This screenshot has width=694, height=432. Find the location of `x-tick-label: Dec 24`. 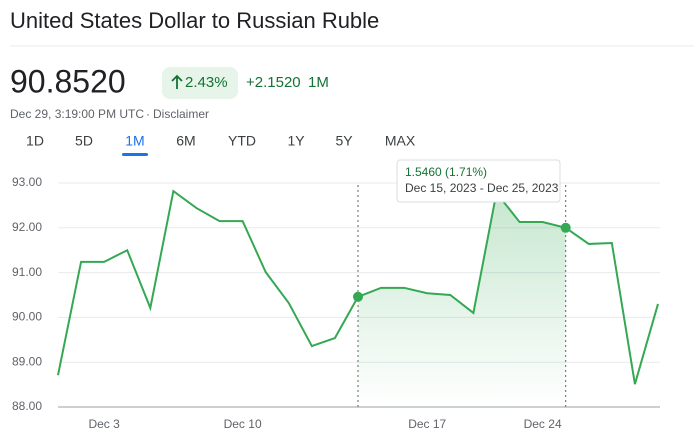

x-tick-label: Dec 24 is located at coordinates (543, 424).